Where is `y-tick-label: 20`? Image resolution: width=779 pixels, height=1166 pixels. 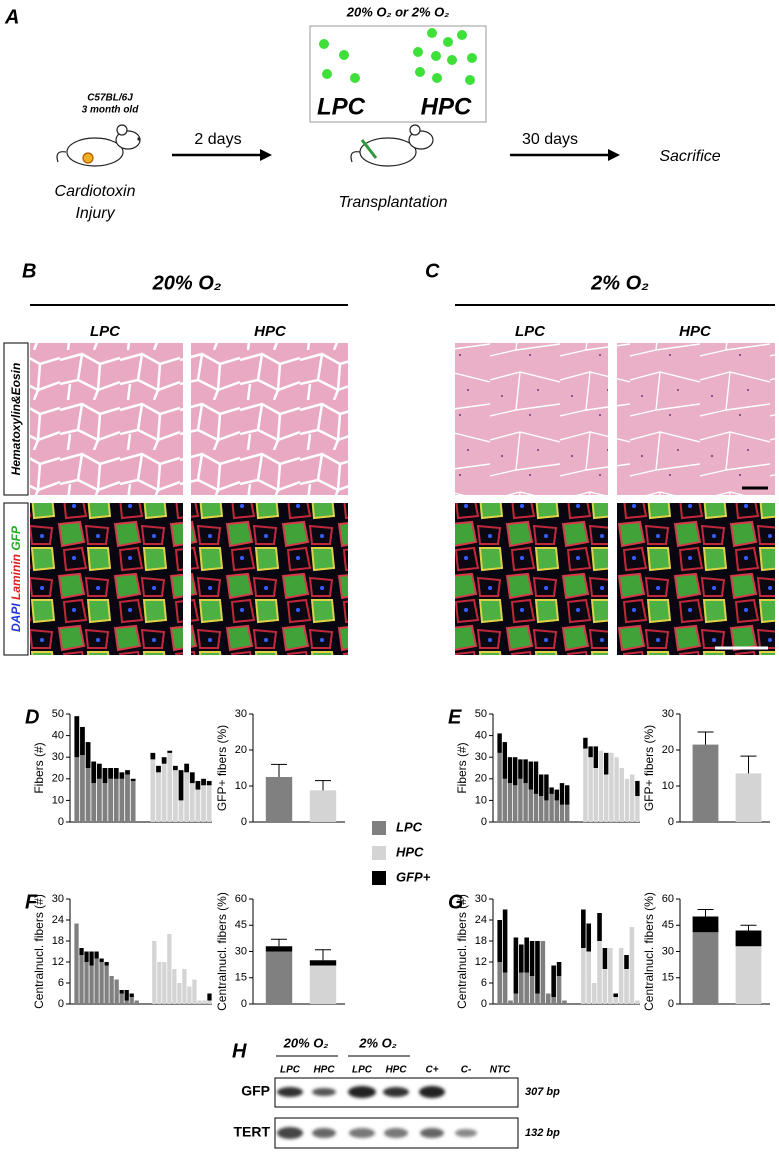
y-tick-label: 20 is located at coordinates (668, 750).